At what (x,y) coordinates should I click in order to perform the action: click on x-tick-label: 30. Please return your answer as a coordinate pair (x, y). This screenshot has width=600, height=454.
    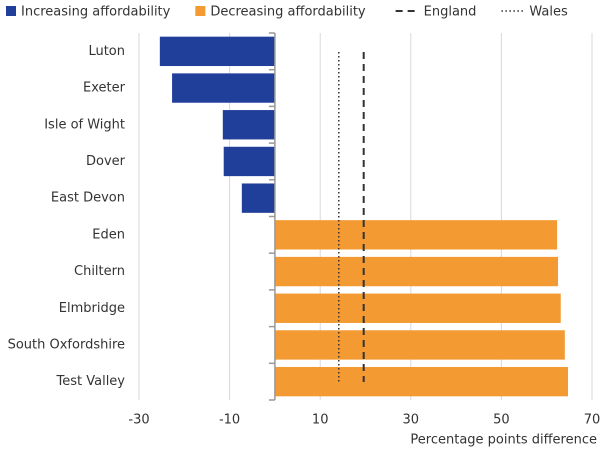
    Looking at the image, I should click on (411, 420).